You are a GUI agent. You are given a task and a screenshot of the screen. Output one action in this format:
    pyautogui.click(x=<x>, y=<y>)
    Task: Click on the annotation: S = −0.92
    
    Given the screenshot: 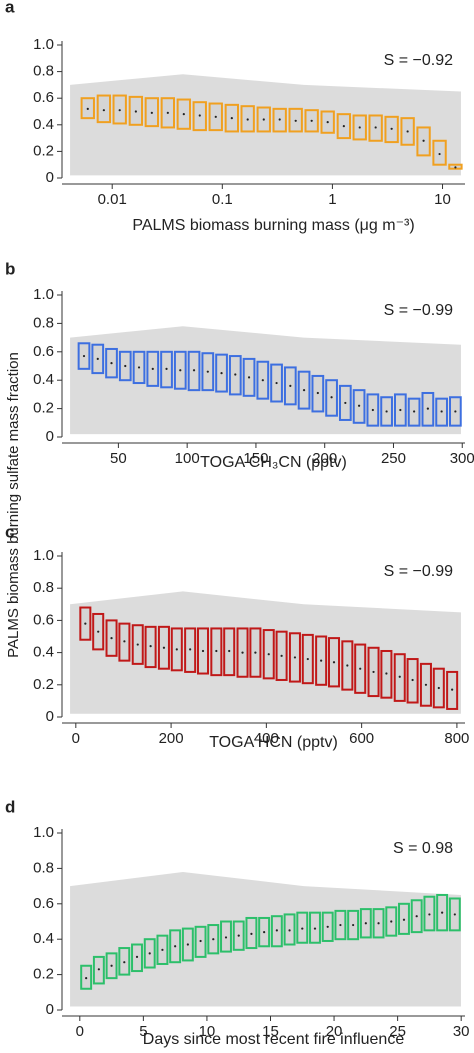 What is the action you would take?
    pyautogui.click(x=418, y=60)
    